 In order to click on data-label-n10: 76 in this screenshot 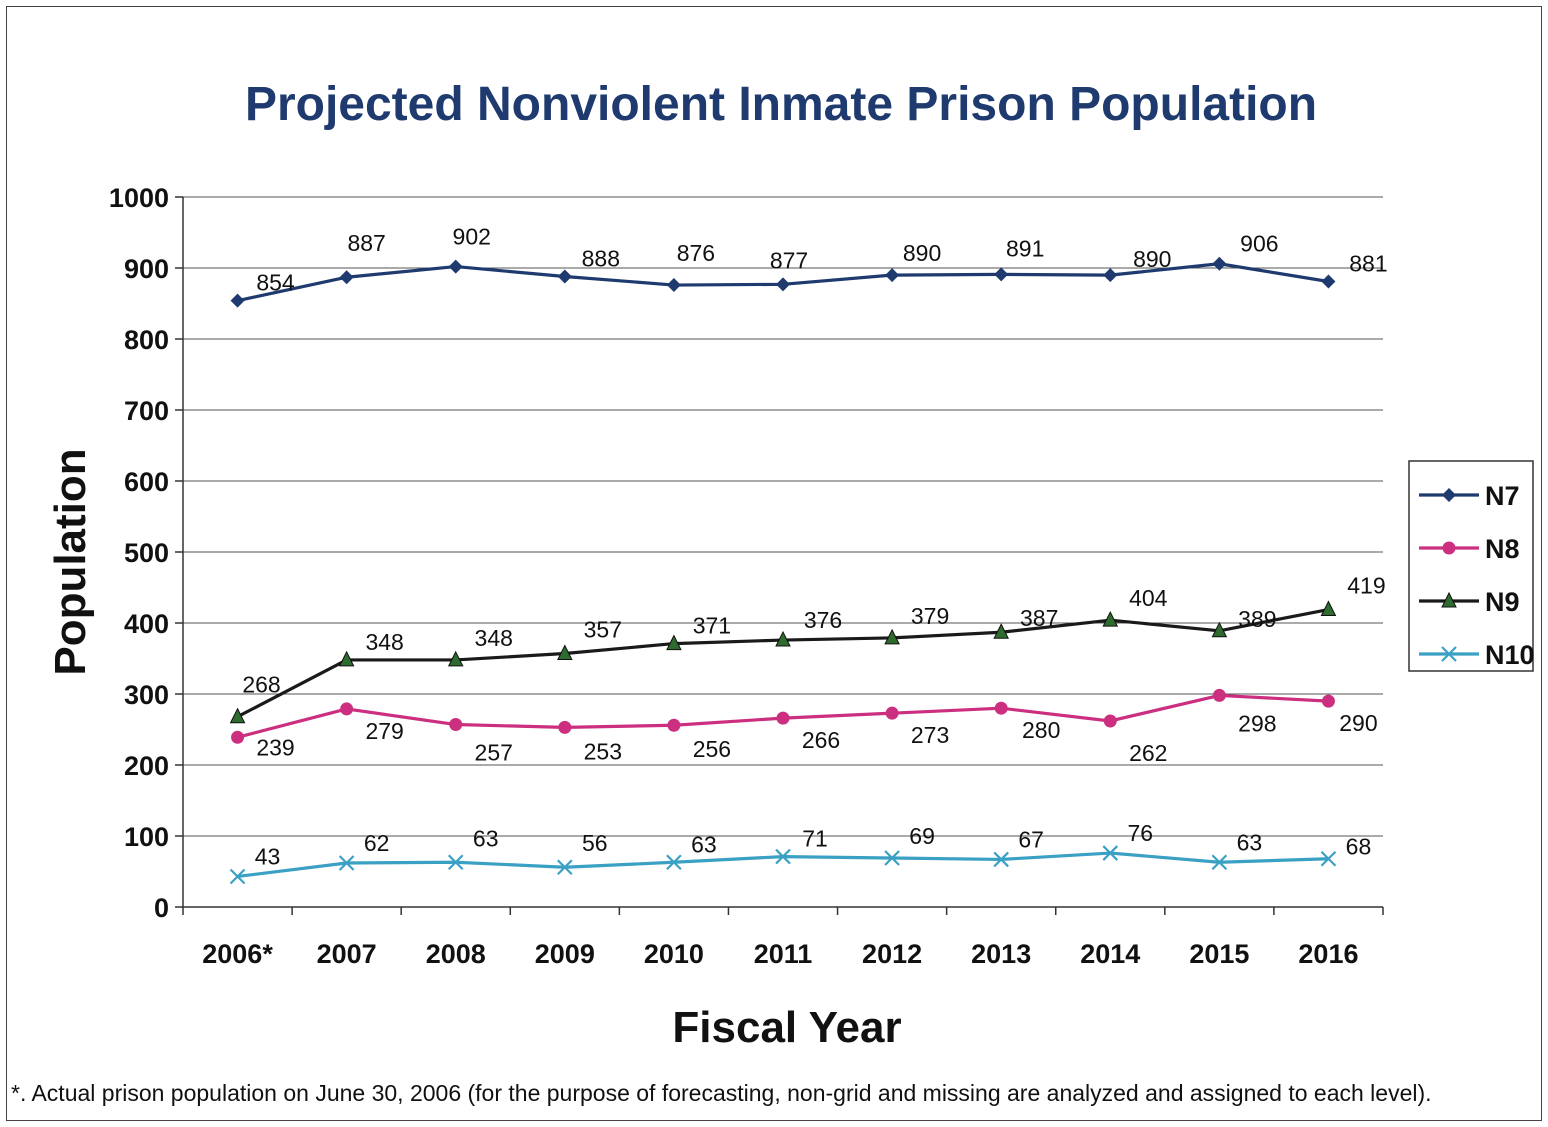, I will do `click(1140, 833)`.